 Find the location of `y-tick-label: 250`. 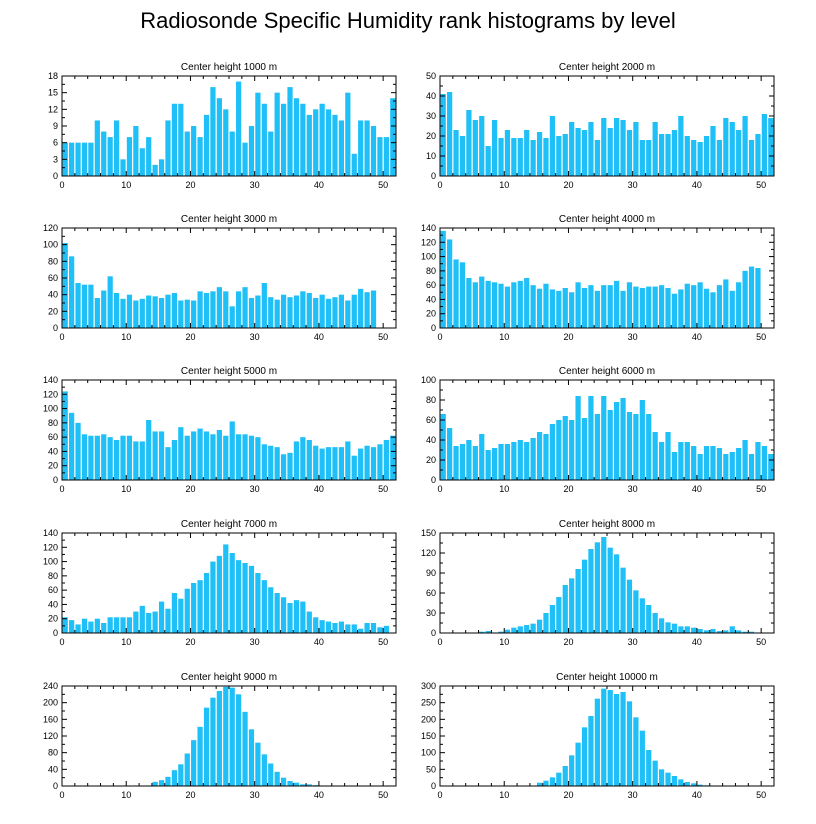

y-tick-label: 250 is located at coordinates (428, 703).